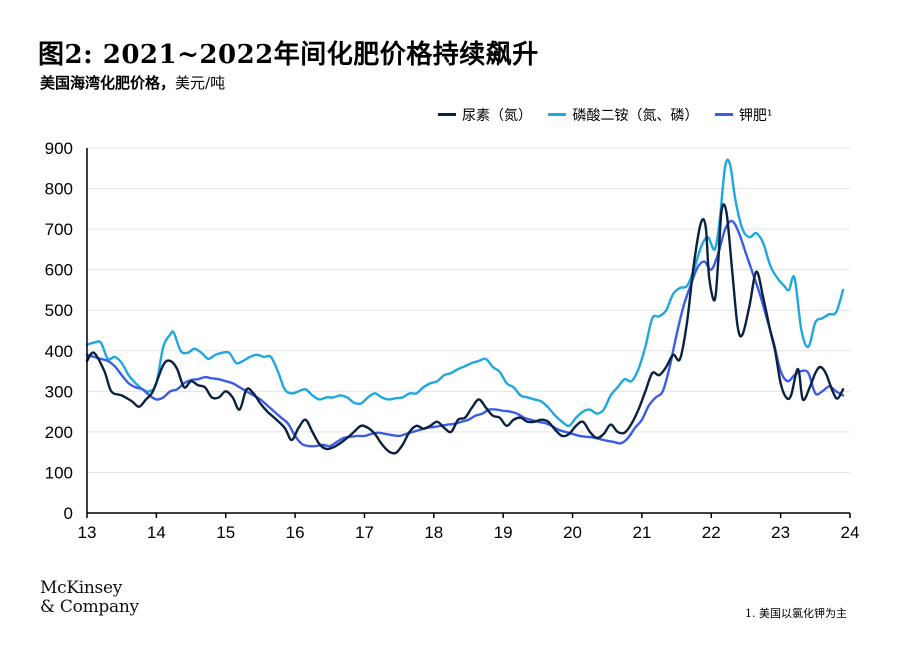 The width and height of the screenshot is (900, 662). I want to click on legend-label-dap: 磷酸二铵（氮、磷）, so click(635, 115).